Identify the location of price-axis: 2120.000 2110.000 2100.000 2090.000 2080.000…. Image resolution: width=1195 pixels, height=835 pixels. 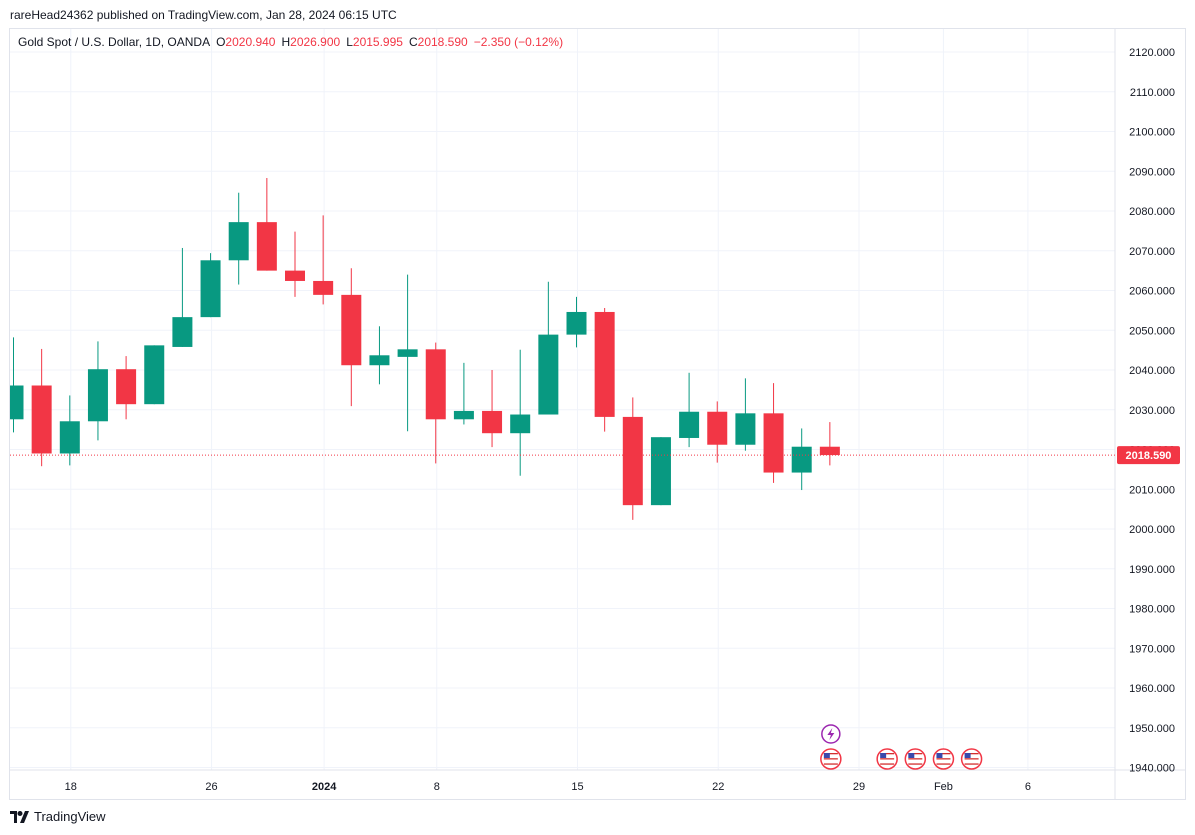
(1152, 411).